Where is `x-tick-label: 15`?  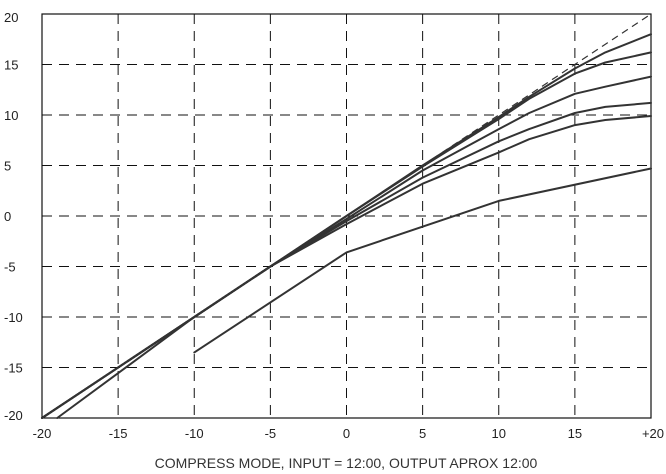
x-tick-label: 15 is located at coordinates (575, 433).